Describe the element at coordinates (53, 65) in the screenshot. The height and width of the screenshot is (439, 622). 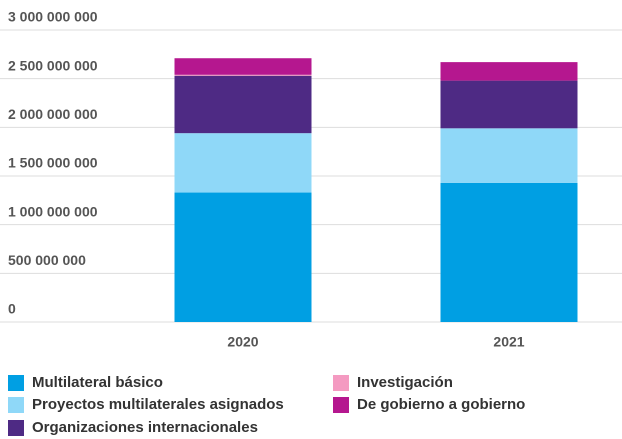
I see `y-tick-label: 2 500 000 000` at that location.